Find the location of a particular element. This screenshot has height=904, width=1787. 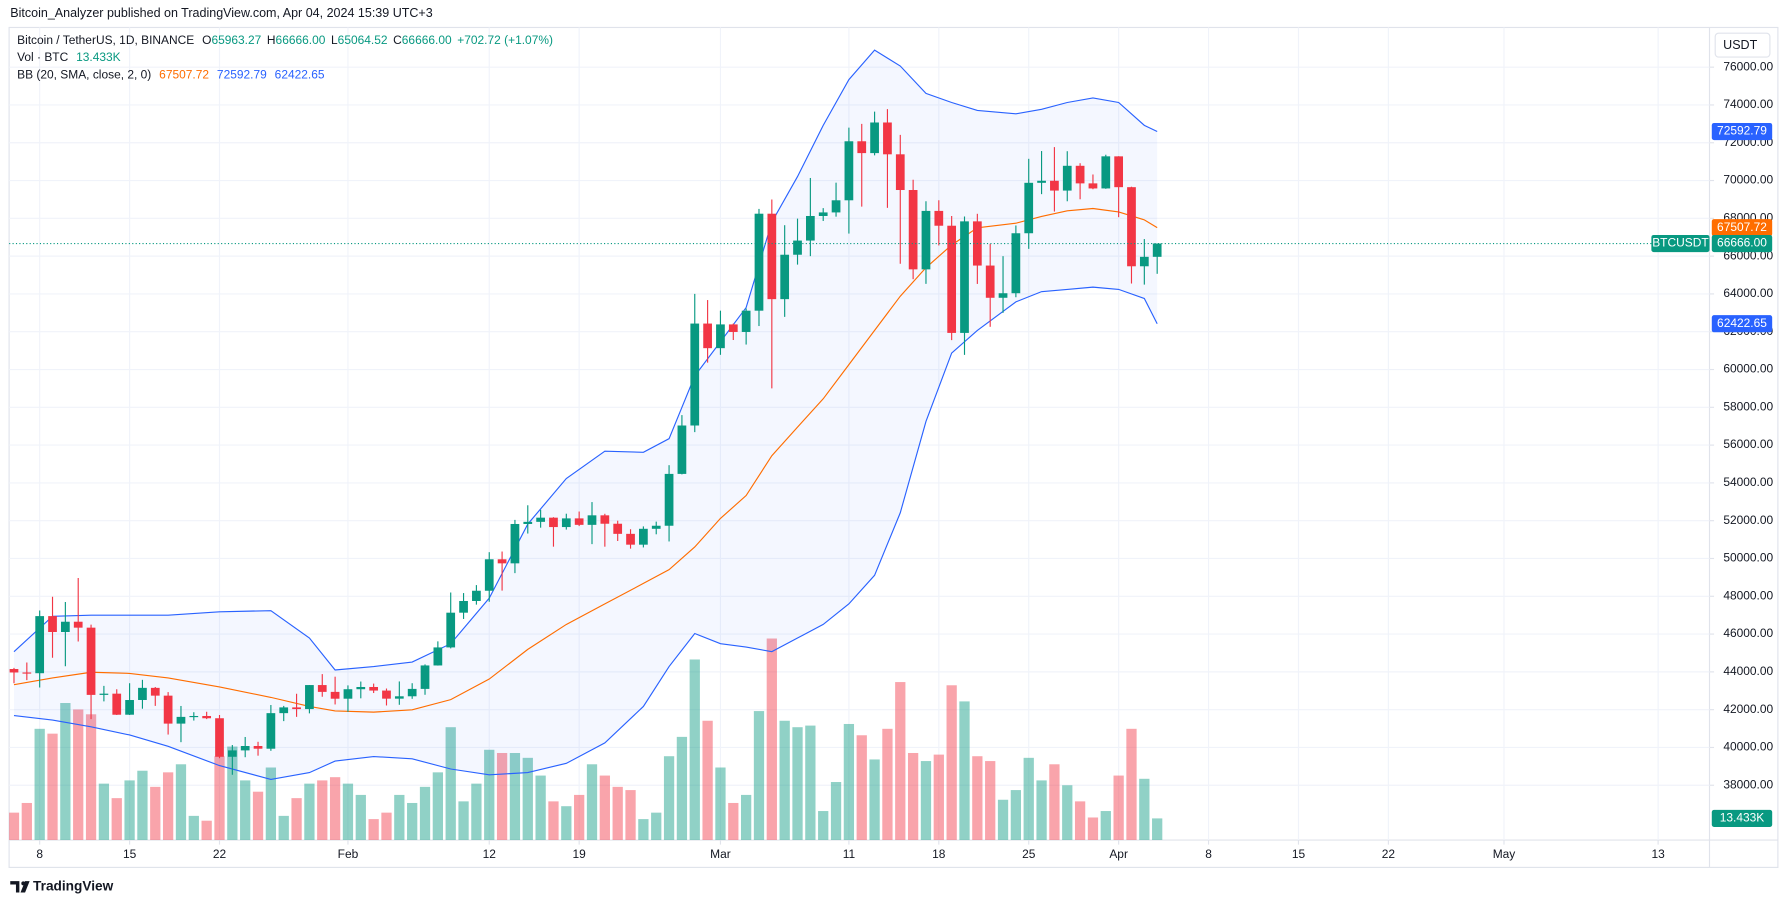

legend-value: 65963.27 is located at coordinates (236, 40).